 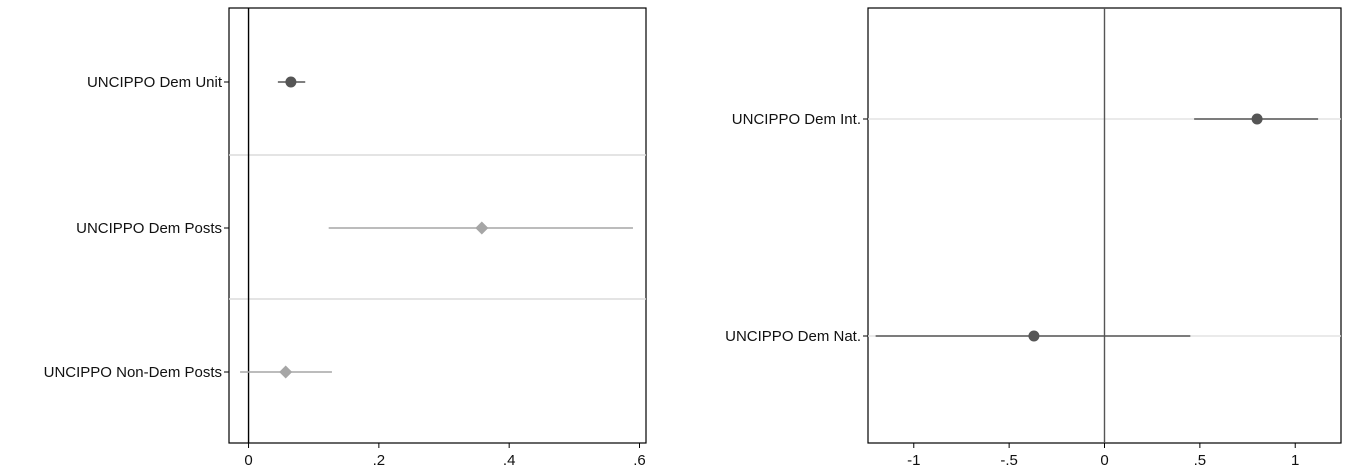 What do you see at coordinates (155, 82) in the screenshot?
I see `panel1-y-category-label: UNCIPPO Dem Unit` at bounding box center [155, 82].